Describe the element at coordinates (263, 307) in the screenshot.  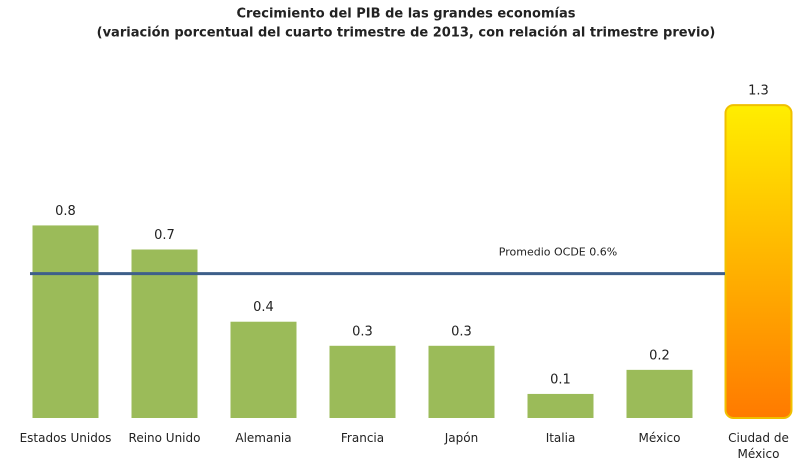
I see `data-label: 0.4` at that location.